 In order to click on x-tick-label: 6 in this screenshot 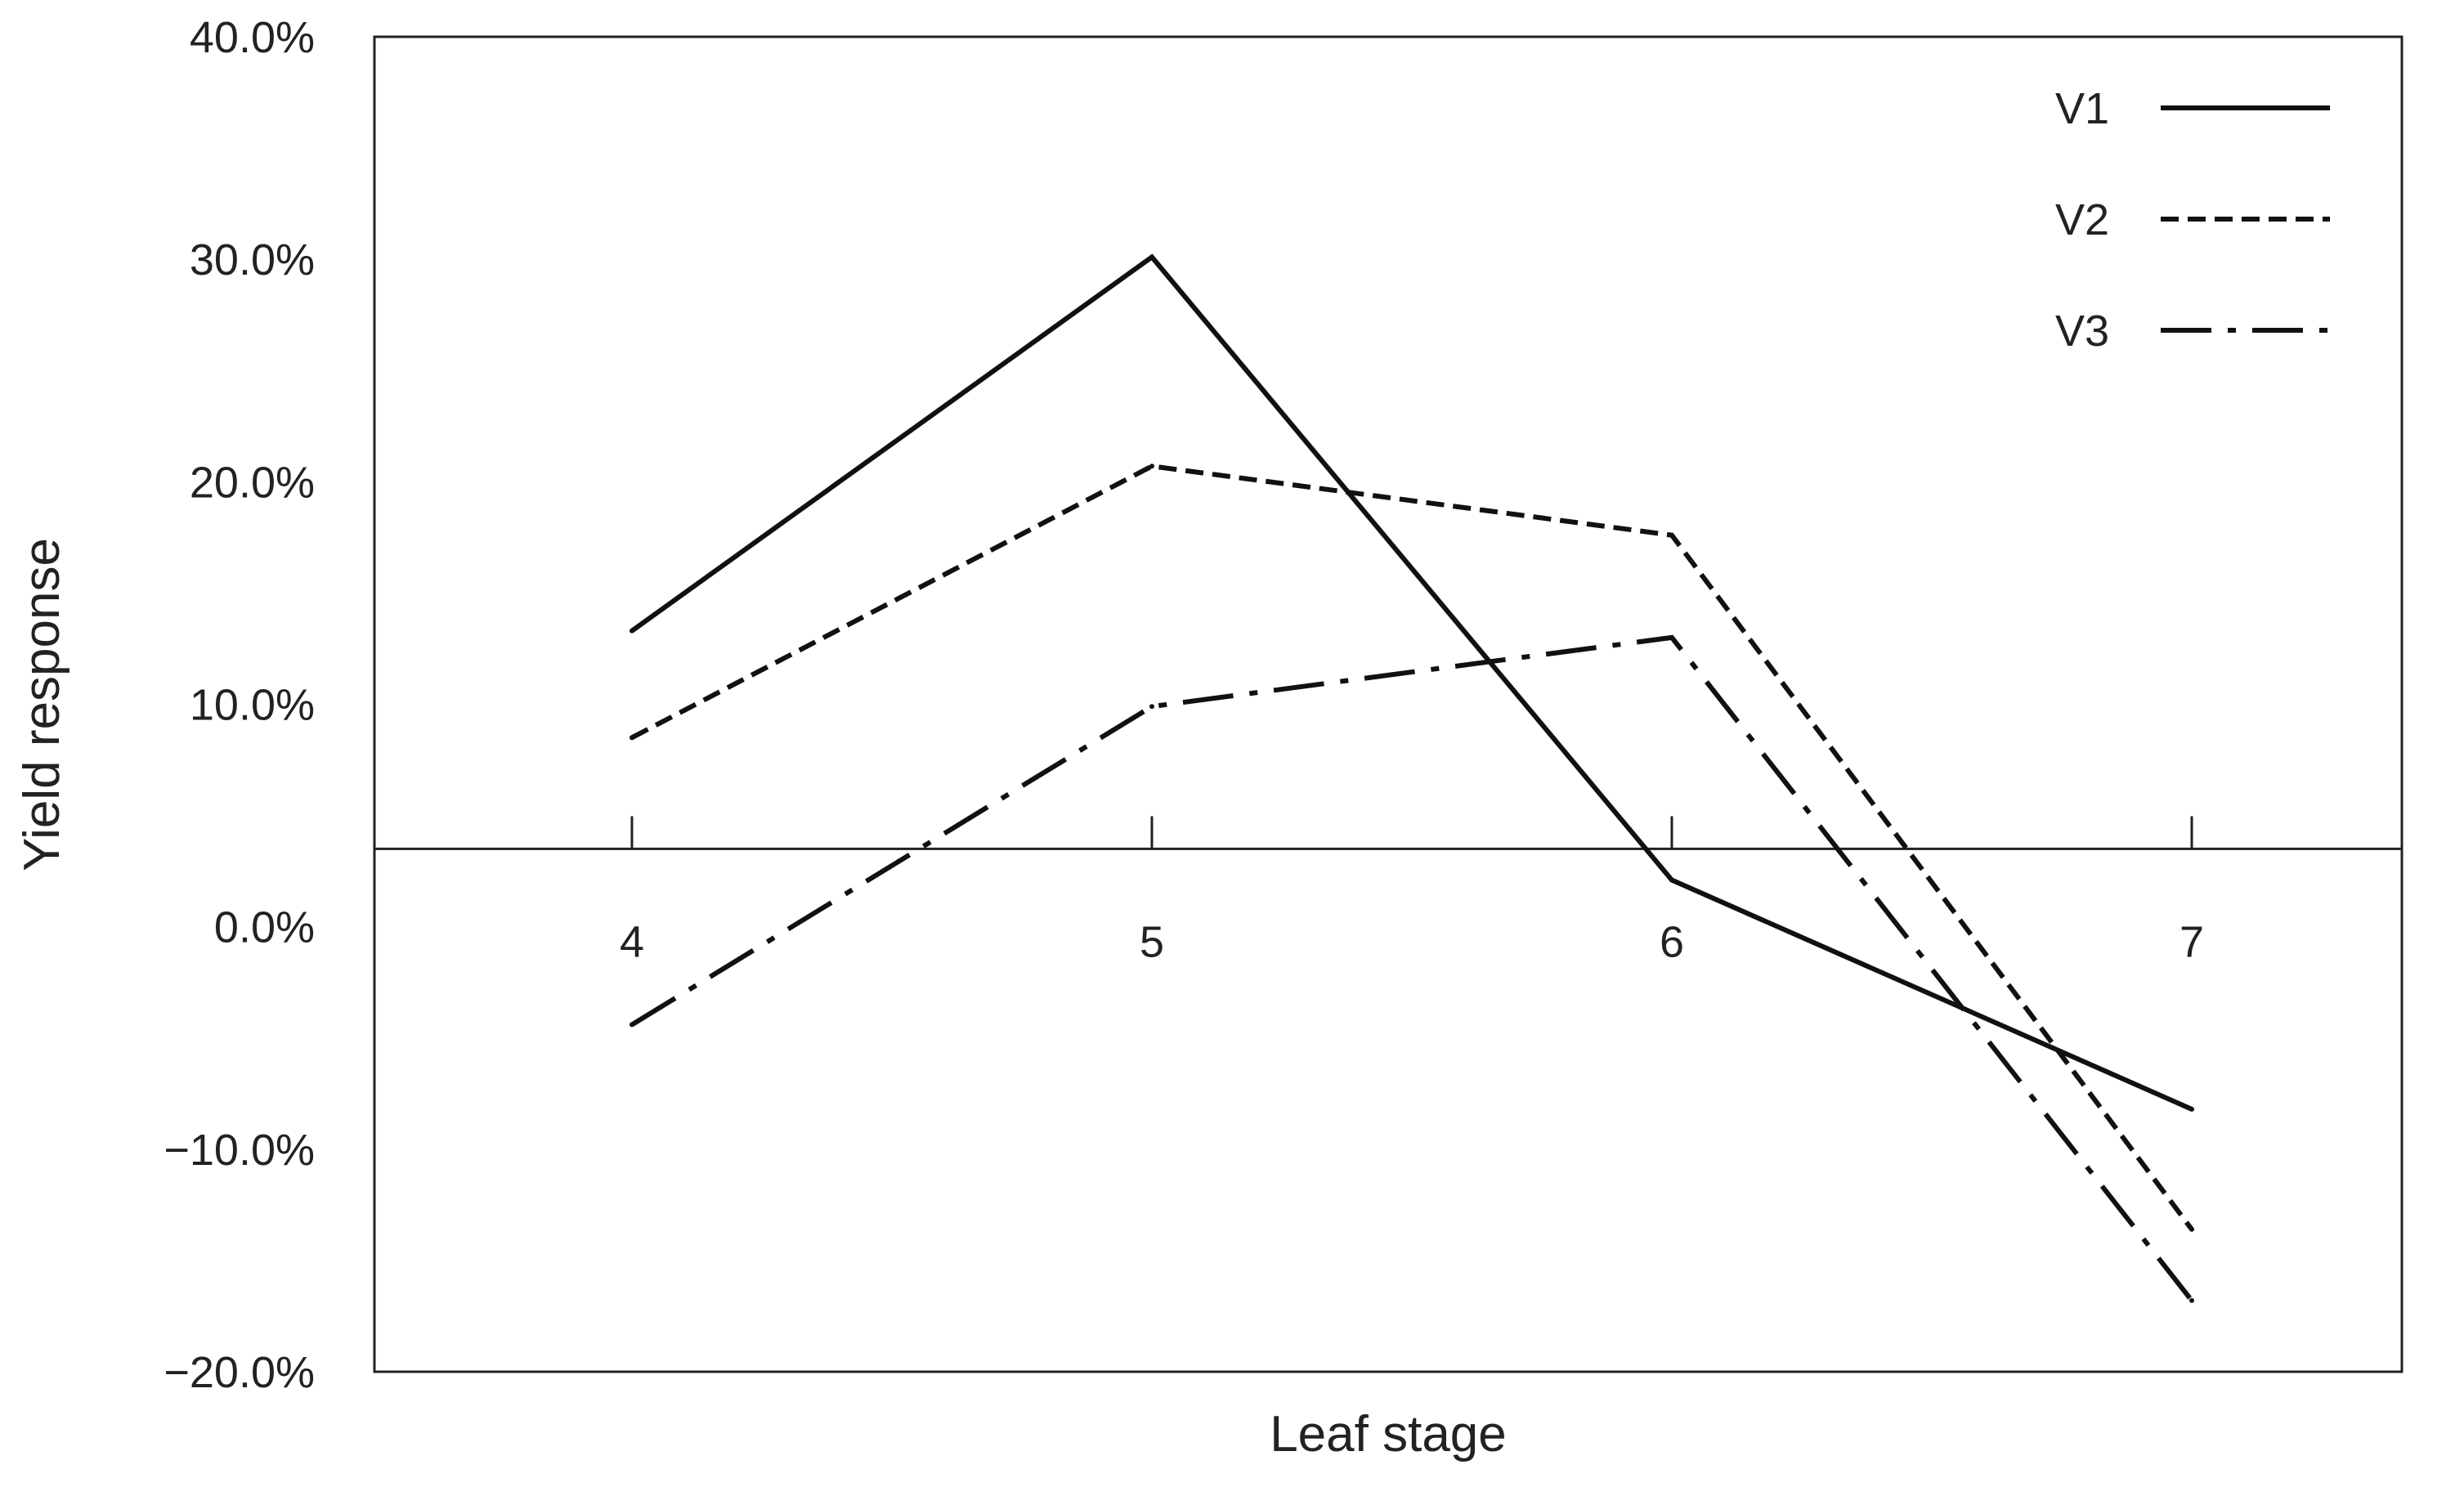, I will do `click(1672, 941)`.